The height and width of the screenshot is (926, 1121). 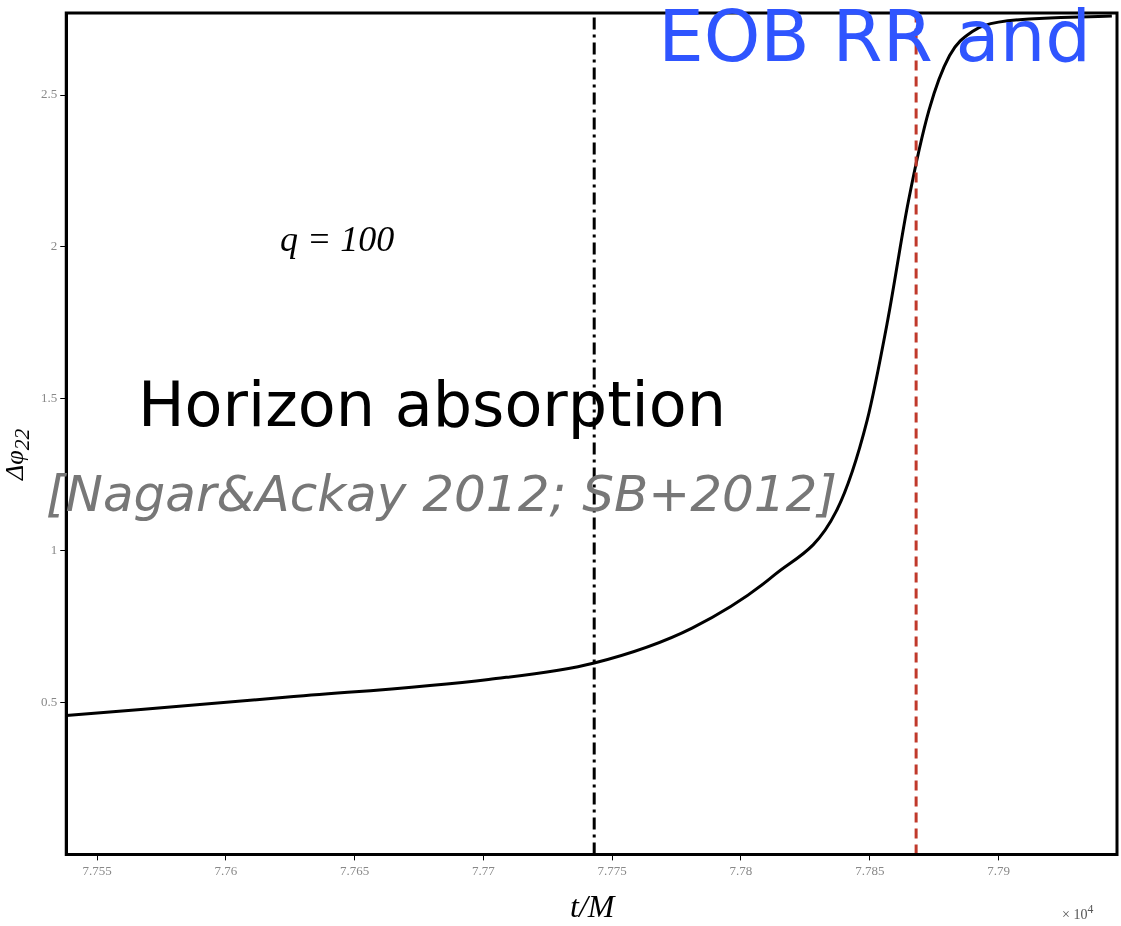 What do you see at coordinates (54, 550) in the screenshot?
I see `y-tick-label: 1` at bounding box center [54, 550].